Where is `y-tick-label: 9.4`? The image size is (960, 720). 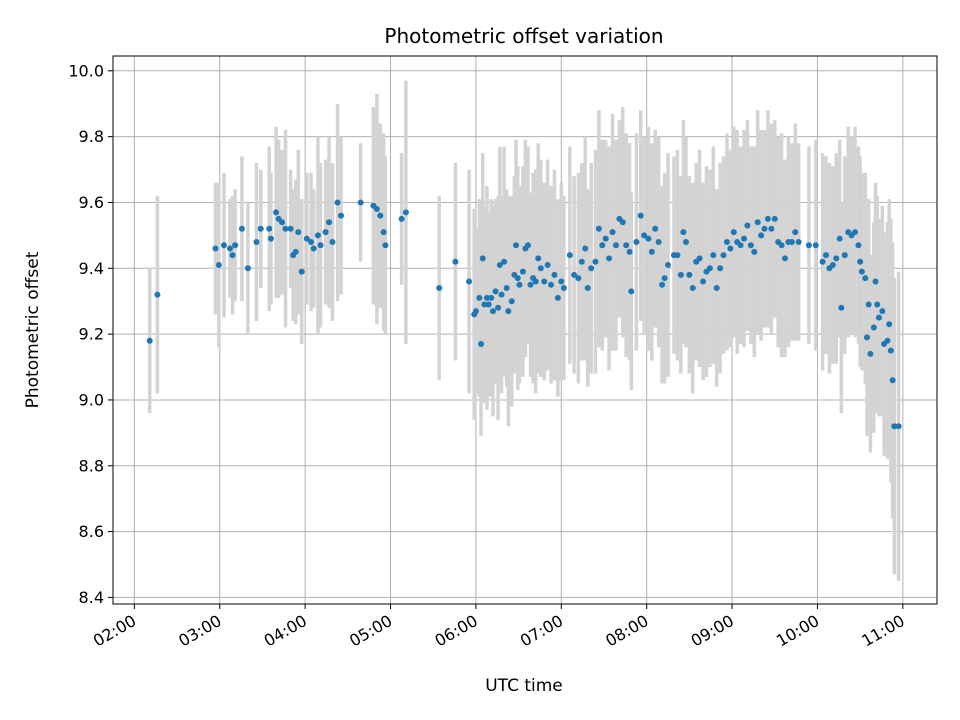 y-tick-label: 9.4 is located at coordinates (91, 268).